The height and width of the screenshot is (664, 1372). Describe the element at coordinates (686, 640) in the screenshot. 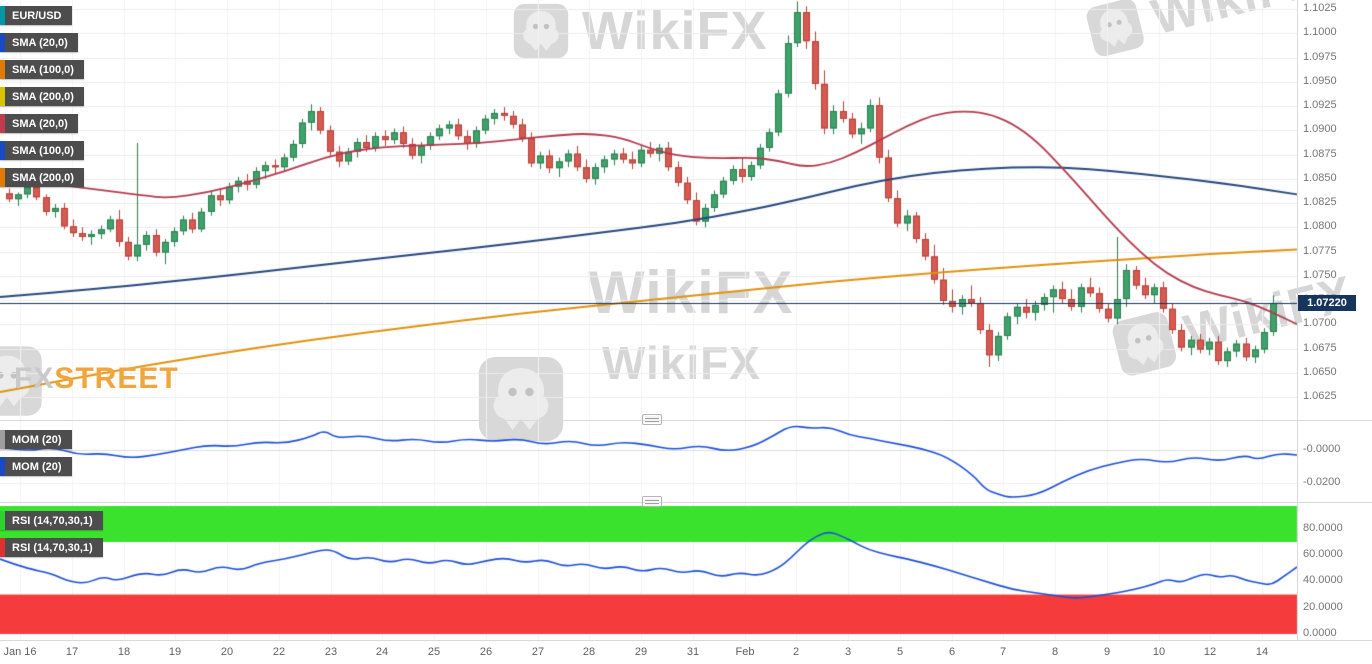

I see `axis-separator` at that location.